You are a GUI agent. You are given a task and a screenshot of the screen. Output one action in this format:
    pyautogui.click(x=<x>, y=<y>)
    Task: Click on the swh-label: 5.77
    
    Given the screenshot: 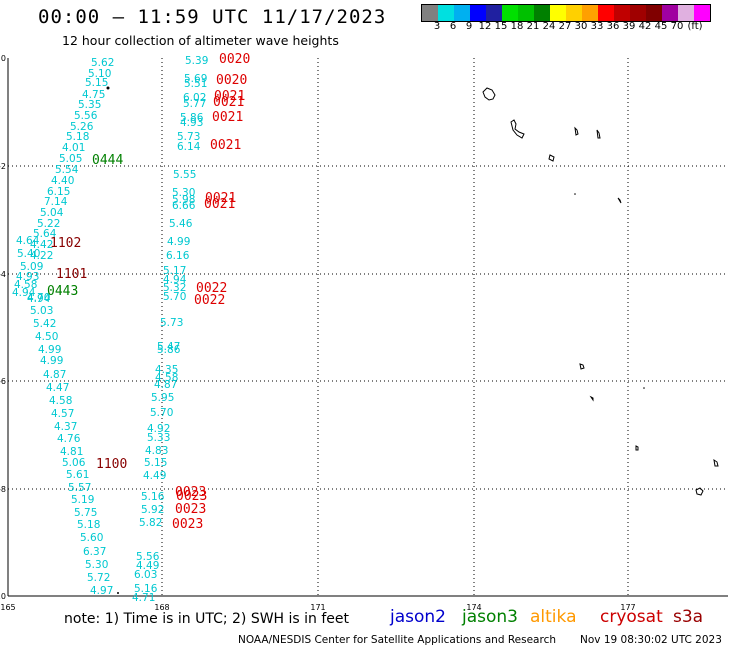 What is the action you would take?
    pyautogui.click(x=194, y=104)
    